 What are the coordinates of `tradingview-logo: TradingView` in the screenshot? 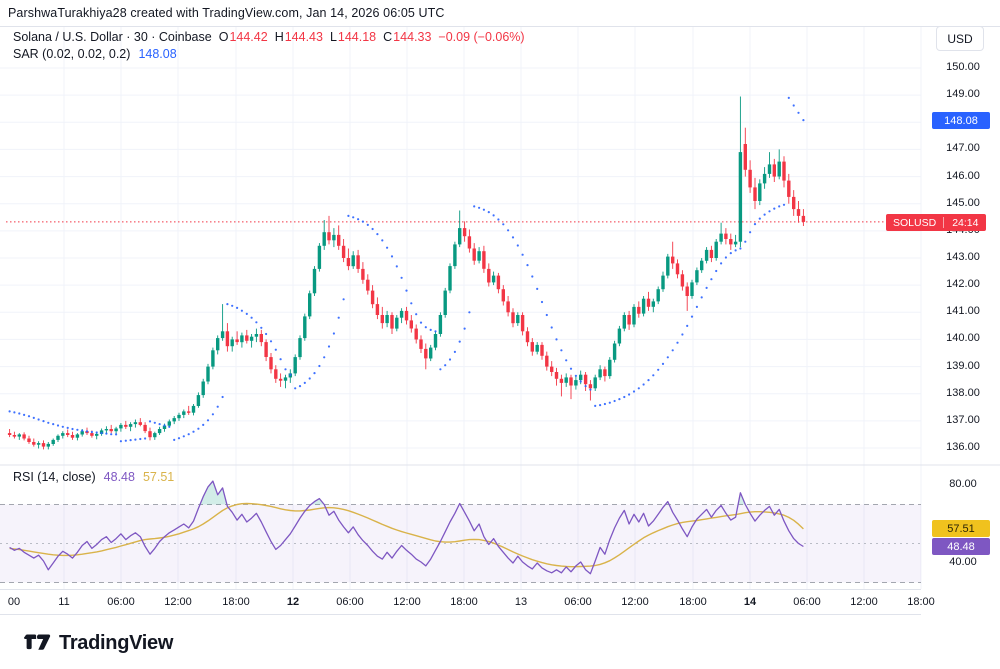 It's located at (98, 643).